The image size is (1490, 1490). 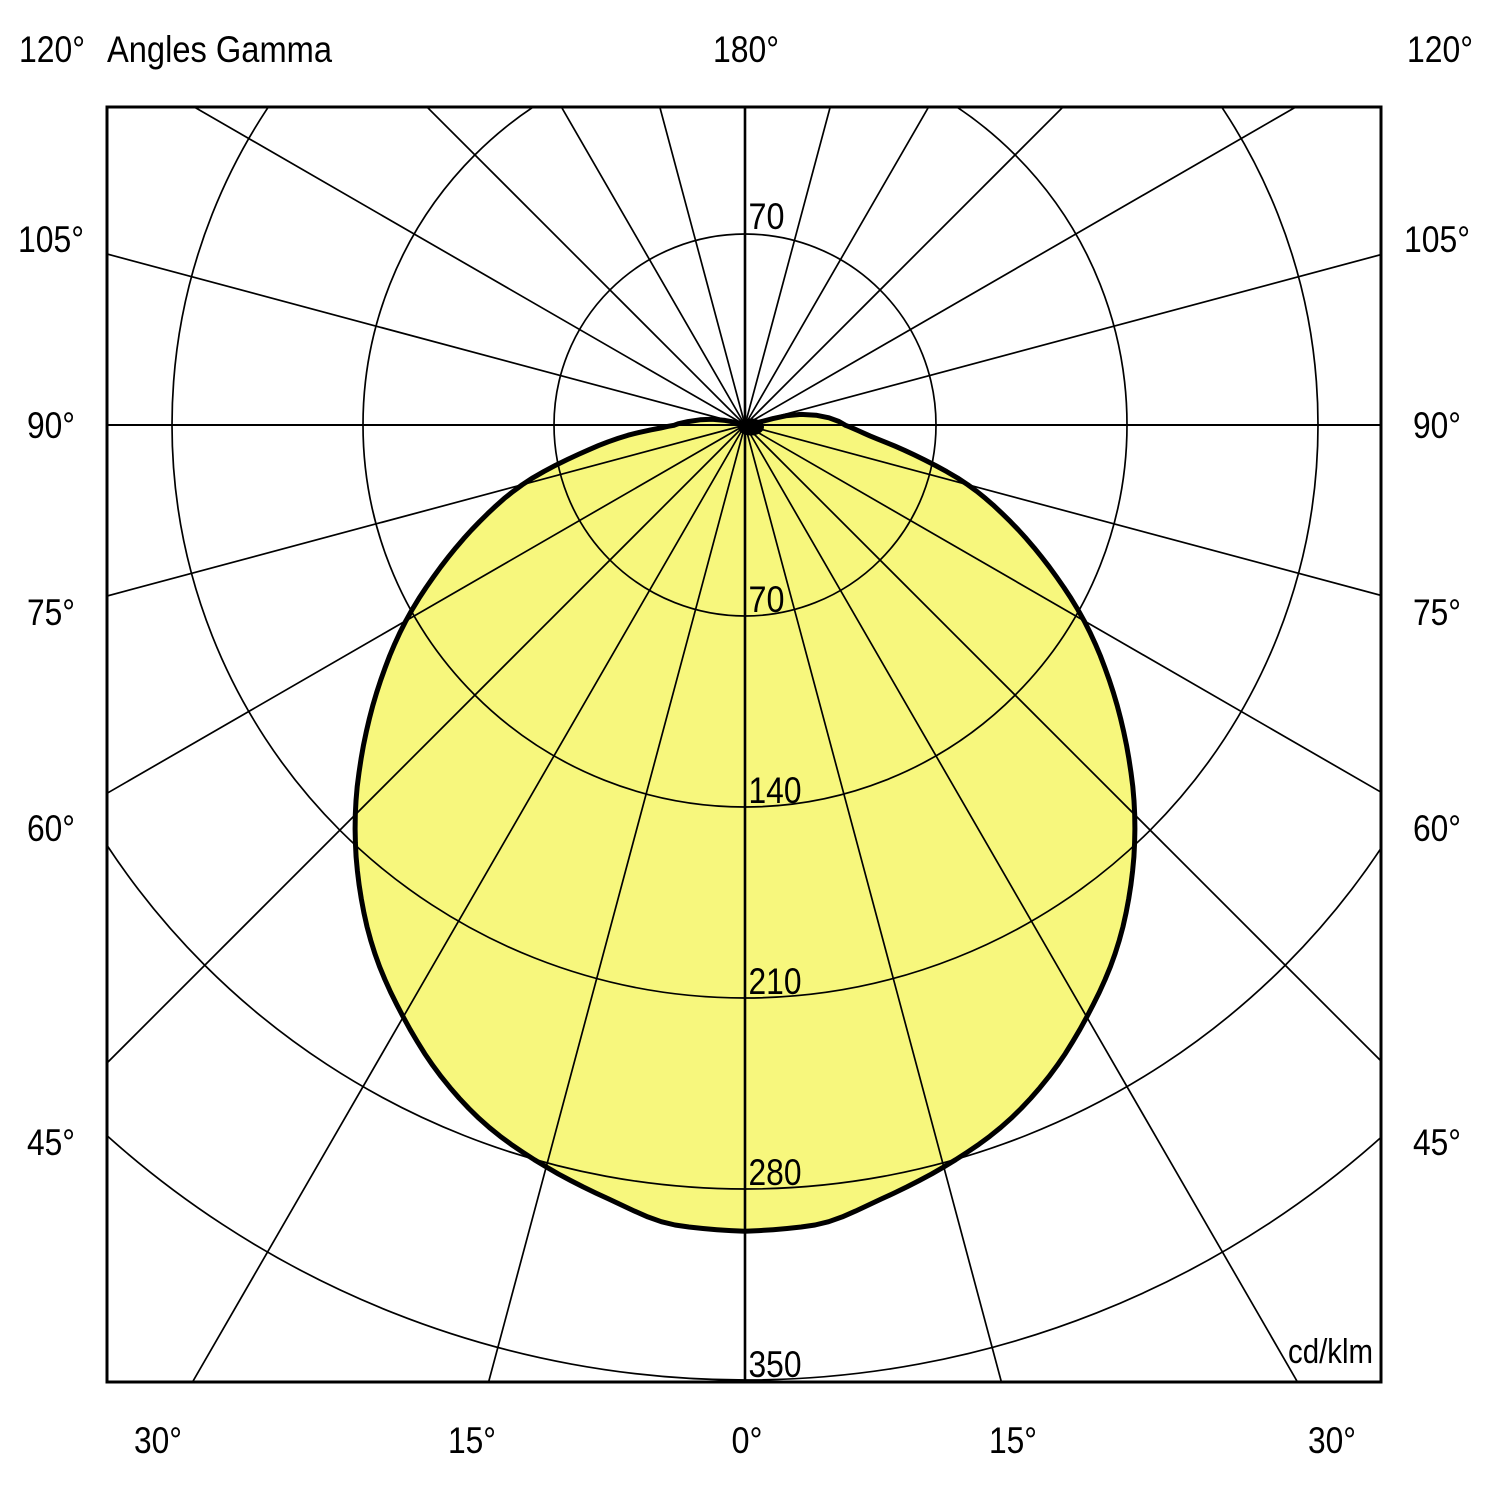 What do you see at coordinates (775, 1172) in the screenshot?
I see `svg-text: 280` at bounding box center [775, 1172].